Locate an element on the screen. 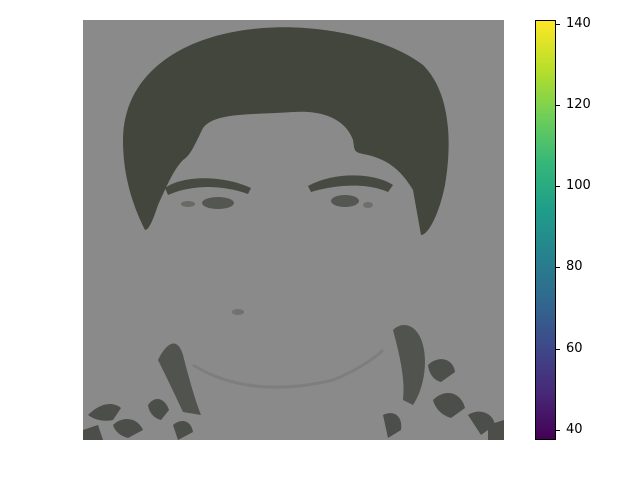  right-eyebrow is located at coordinates (350, 183).